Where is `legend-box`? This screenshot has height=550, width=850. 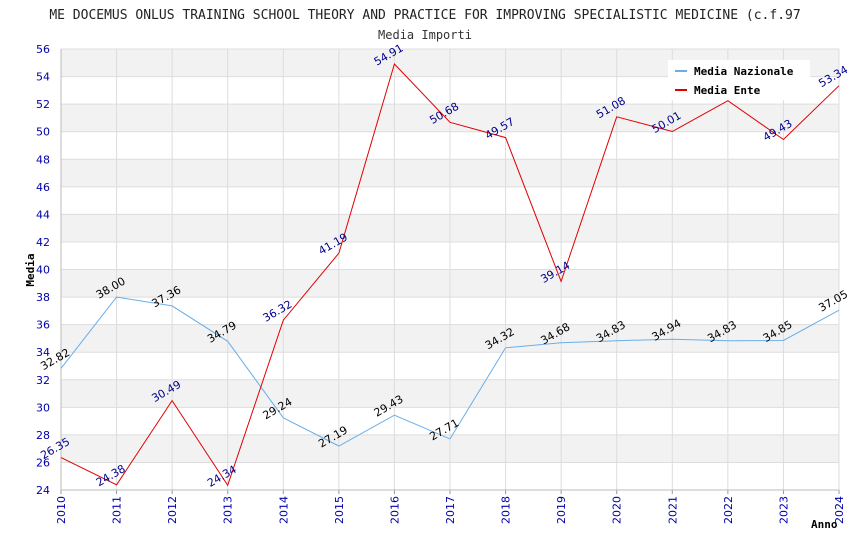 legend-box is located at coordinates (739, 80).